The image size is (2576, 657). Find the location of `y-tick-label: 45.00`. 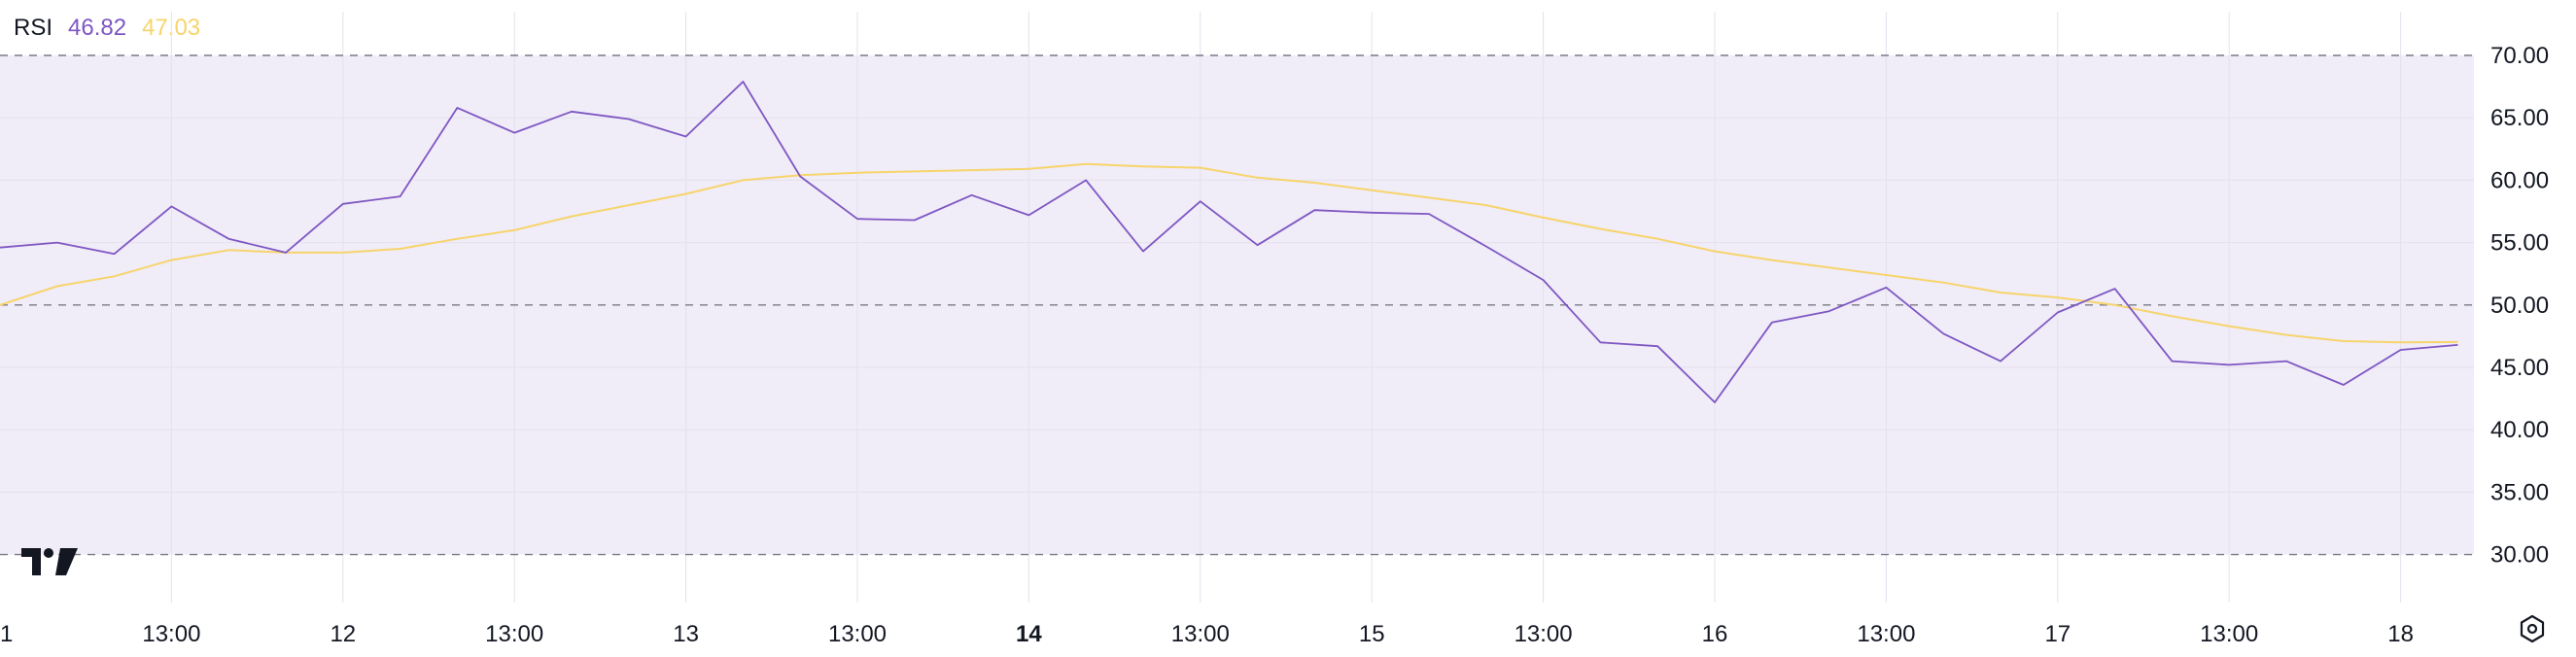

y-tick-label: 45.00 is located at coordinates (2519, 368).